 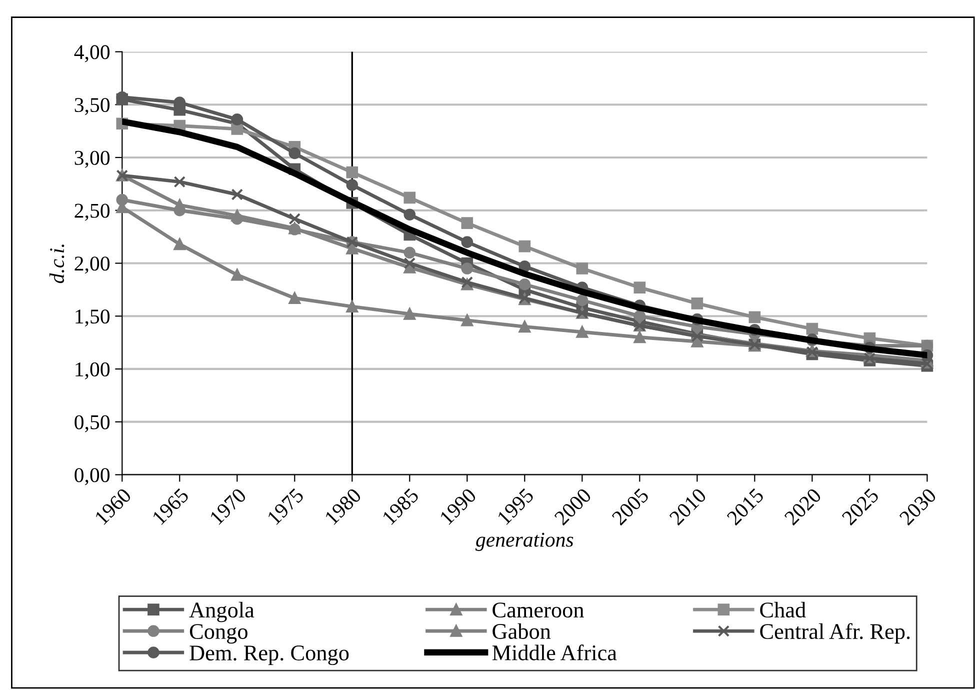 I want to click on y-tick-label: 3,00, so click(x=92, y=159).